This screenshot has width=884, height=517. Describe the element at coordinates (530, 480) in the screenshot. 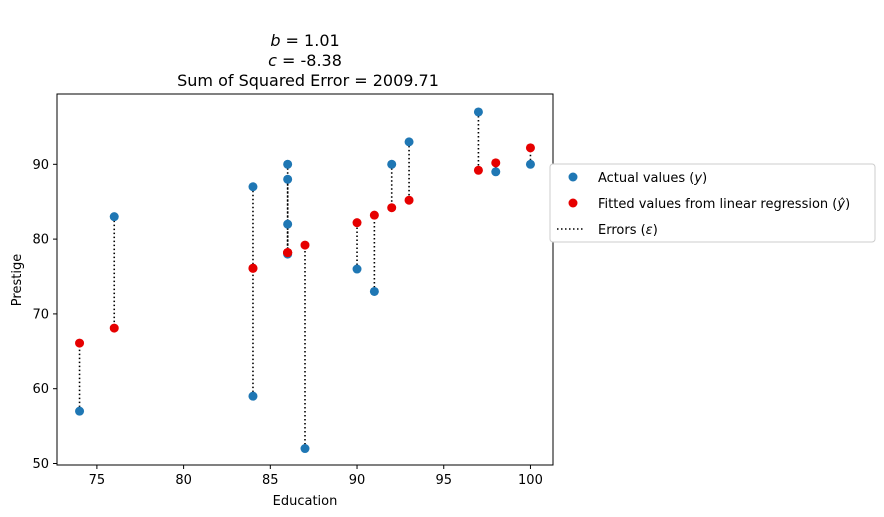

I see `x-tick-label: 100` at that location.